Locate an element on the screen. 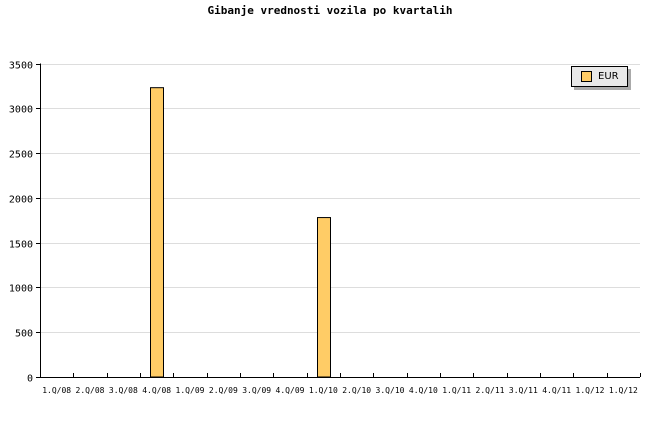 Image resolution: width=660 pixels, height=440 pixels. legend-swatch-eur is located at coordinates (586, 76).